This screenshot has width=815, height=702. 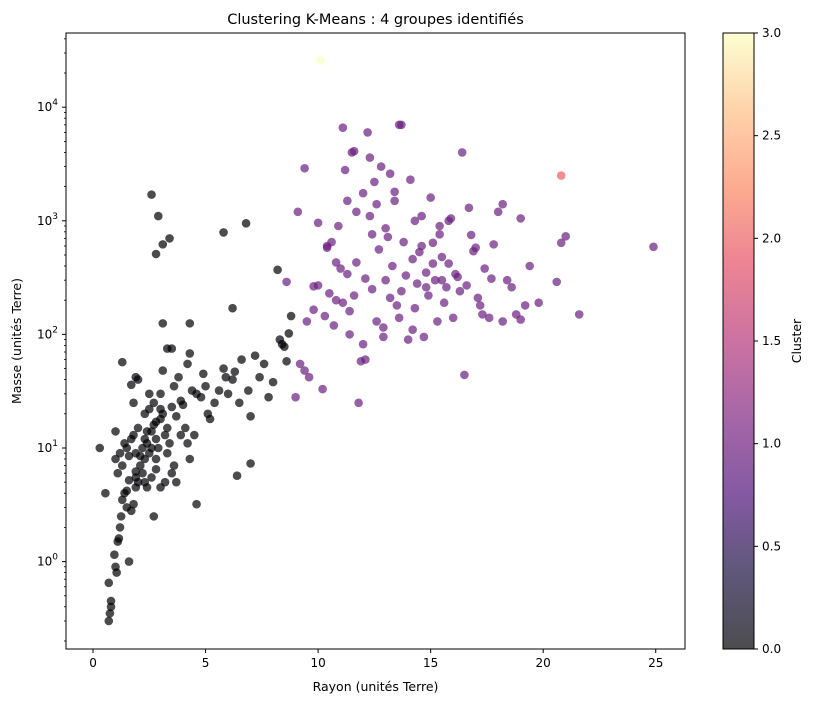 What do you see at coordinates (771, 136) in the screenshot?
I see `colorbar-tick-label: 2.5` at bounding box center [771, 136].